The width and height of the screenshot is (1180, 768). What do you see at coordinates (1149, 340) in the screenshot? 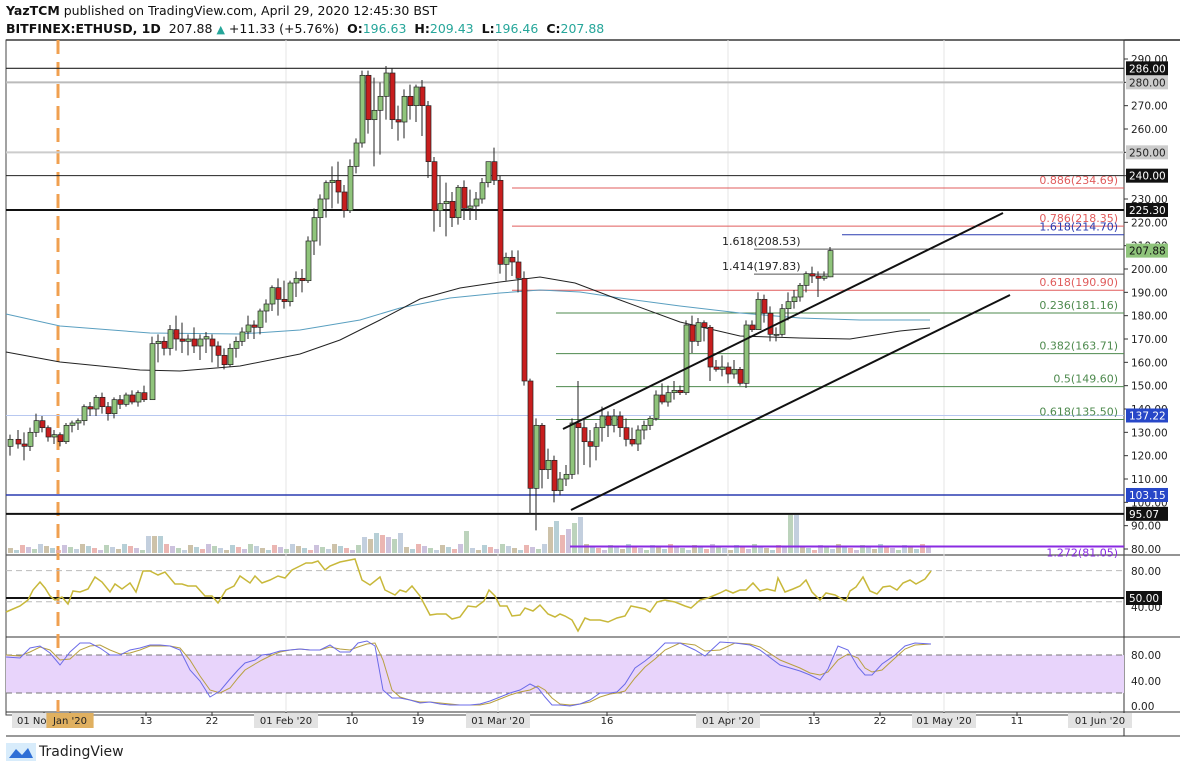
I see `price-tick-label: 170.00` at bounding box center [1149, 340].